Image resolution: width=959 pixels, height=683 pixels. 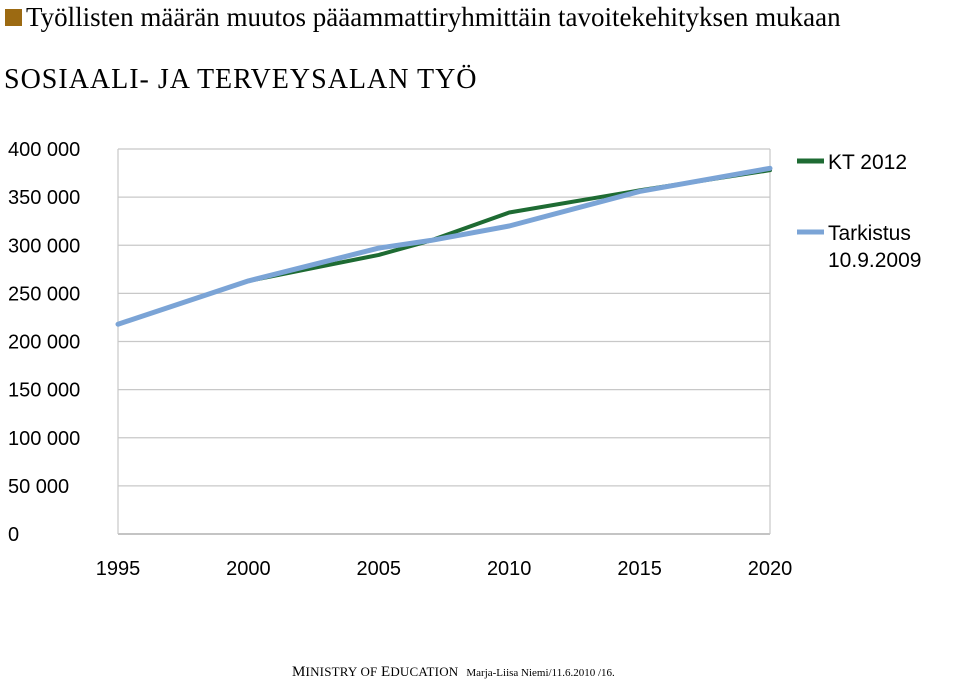 I want to click on x-tick-label: 2015, so click(x=639, y=569).